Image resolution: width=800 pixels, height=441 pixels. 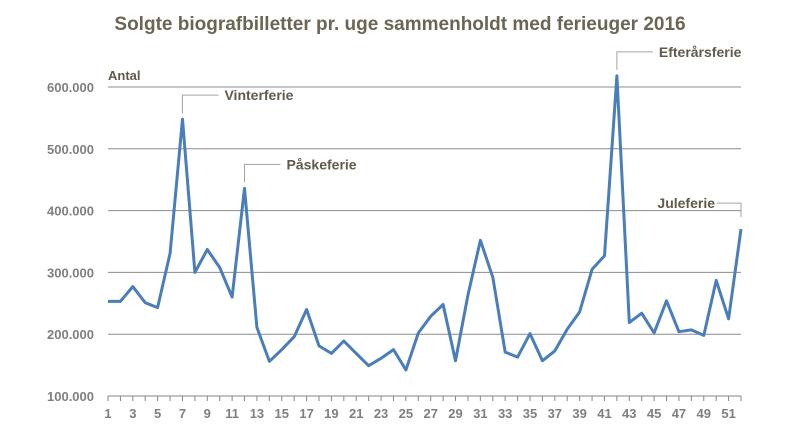 What do you see at coordinates (70, 211) in the screenshot?
I see `y-tick-label: 400.000` at bounding box center [70, 211].